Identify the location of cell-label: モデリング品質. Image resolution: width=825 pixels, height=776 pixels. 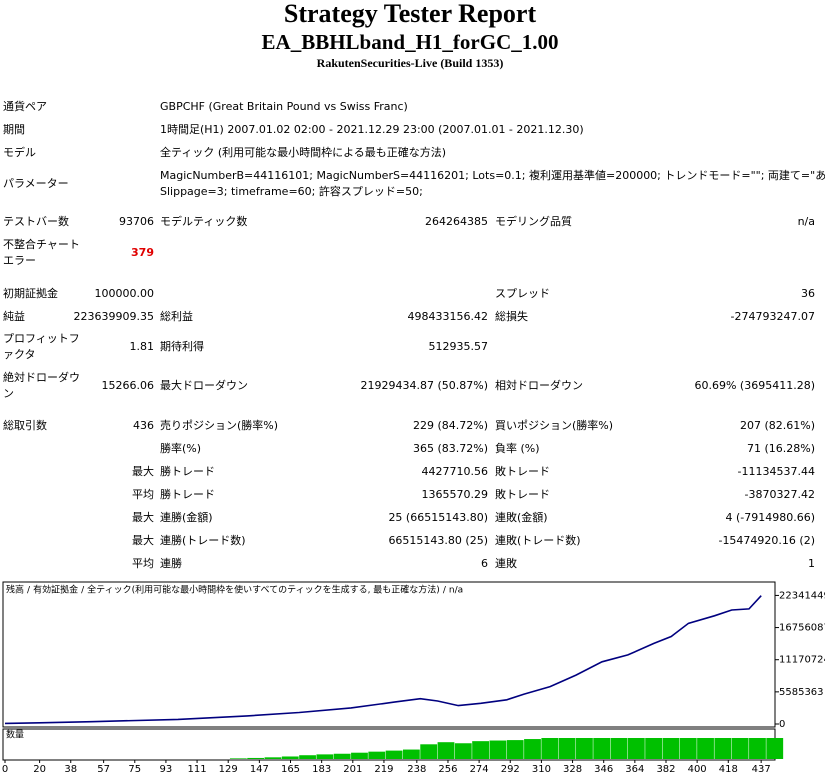
(533, 221).